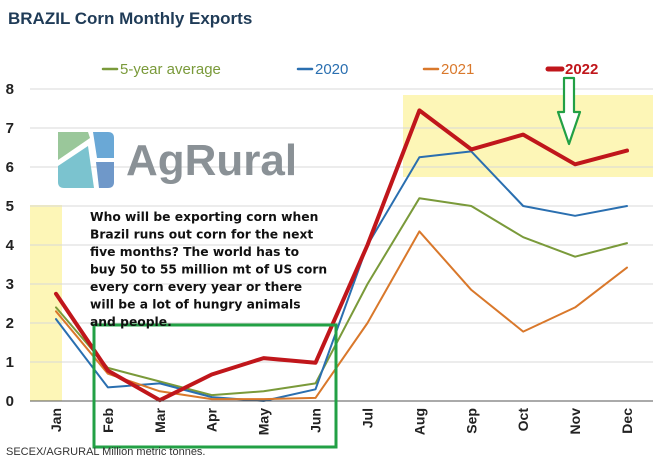 Image resolution: width=654 pixels, height=460 pixels. What do you see at coordinates (264, 421) in the screenshot?
I see `x-tick-label: May` at bounding box center [264, 421].